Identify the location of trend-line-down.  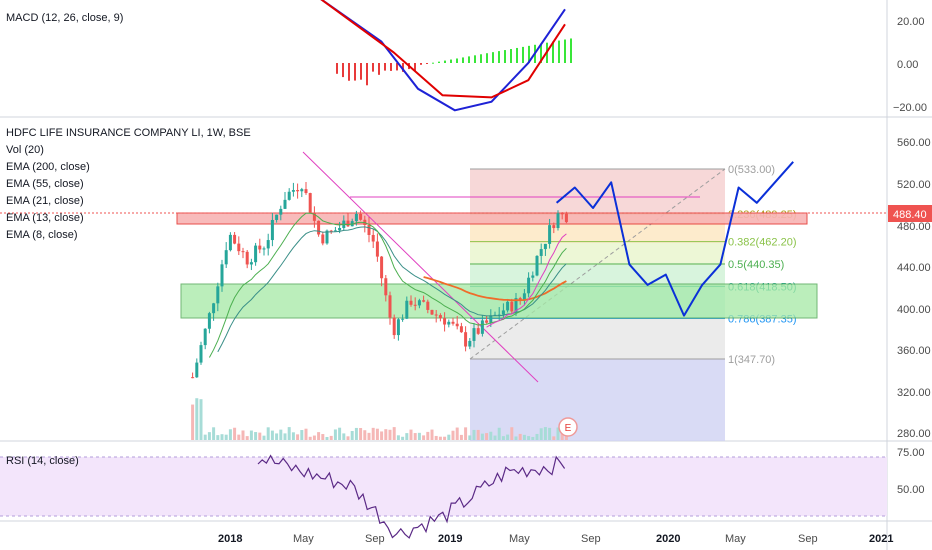
(420, 267).